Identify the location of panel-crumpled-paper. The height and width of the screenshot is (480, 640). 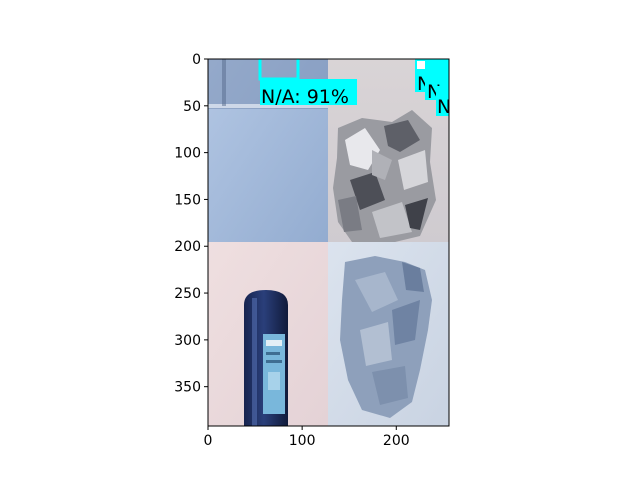
(388, 334).